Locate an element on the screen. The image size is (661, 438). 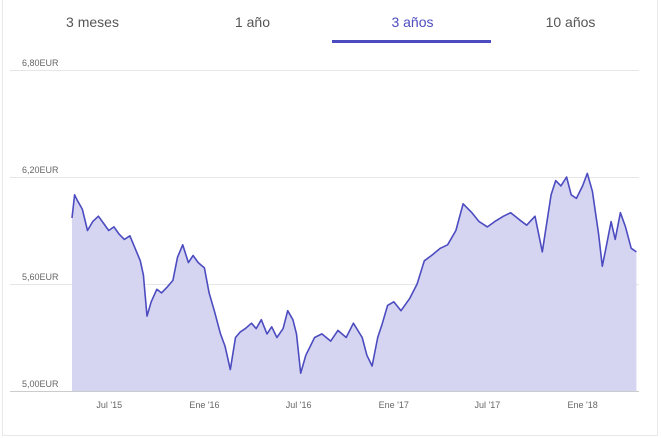
x-tick-label: Ene '18 is located at coordinates (582, 405).